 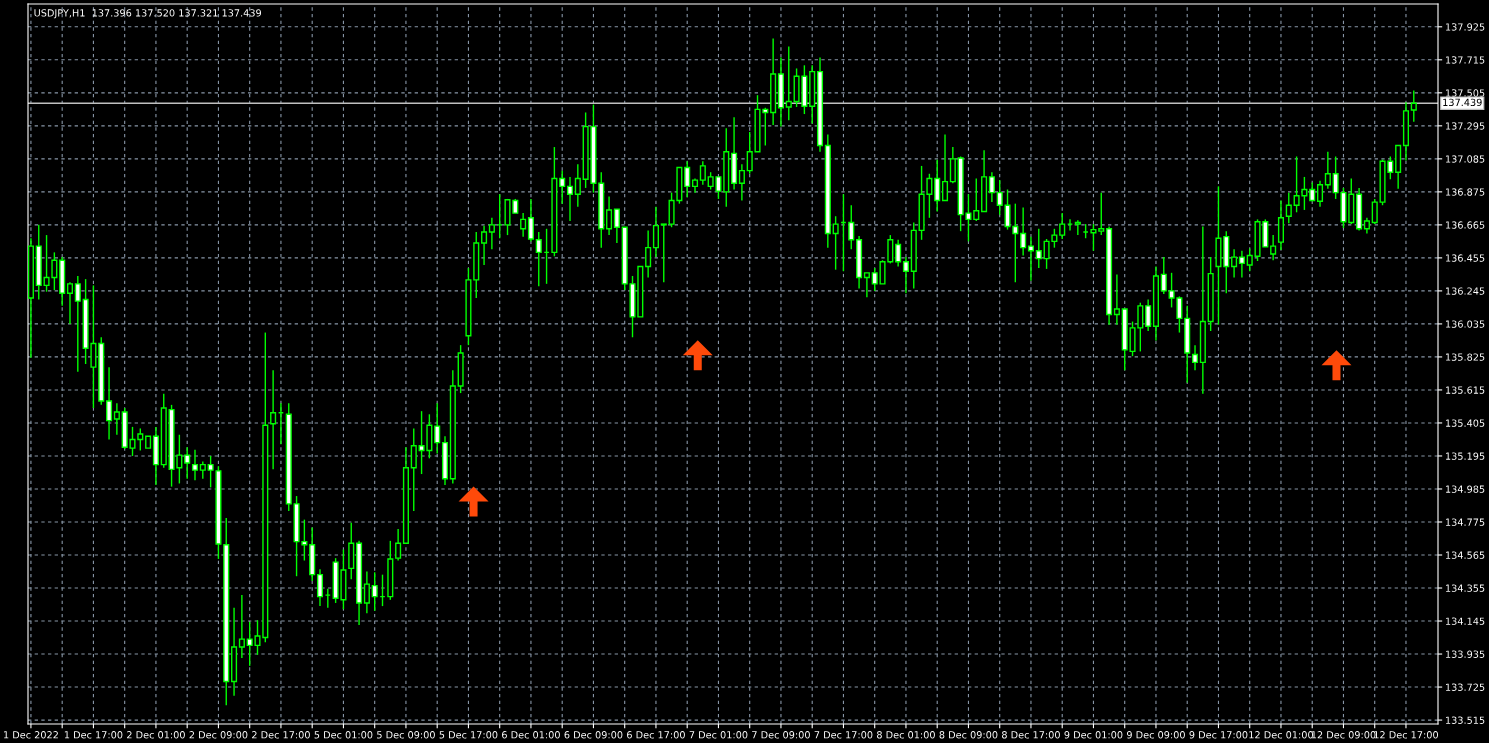 What do you see at coordinates (1462, 102) in the screenshot?
I see `ref-line-label: 137.439` at bounding box center [1462, 102].